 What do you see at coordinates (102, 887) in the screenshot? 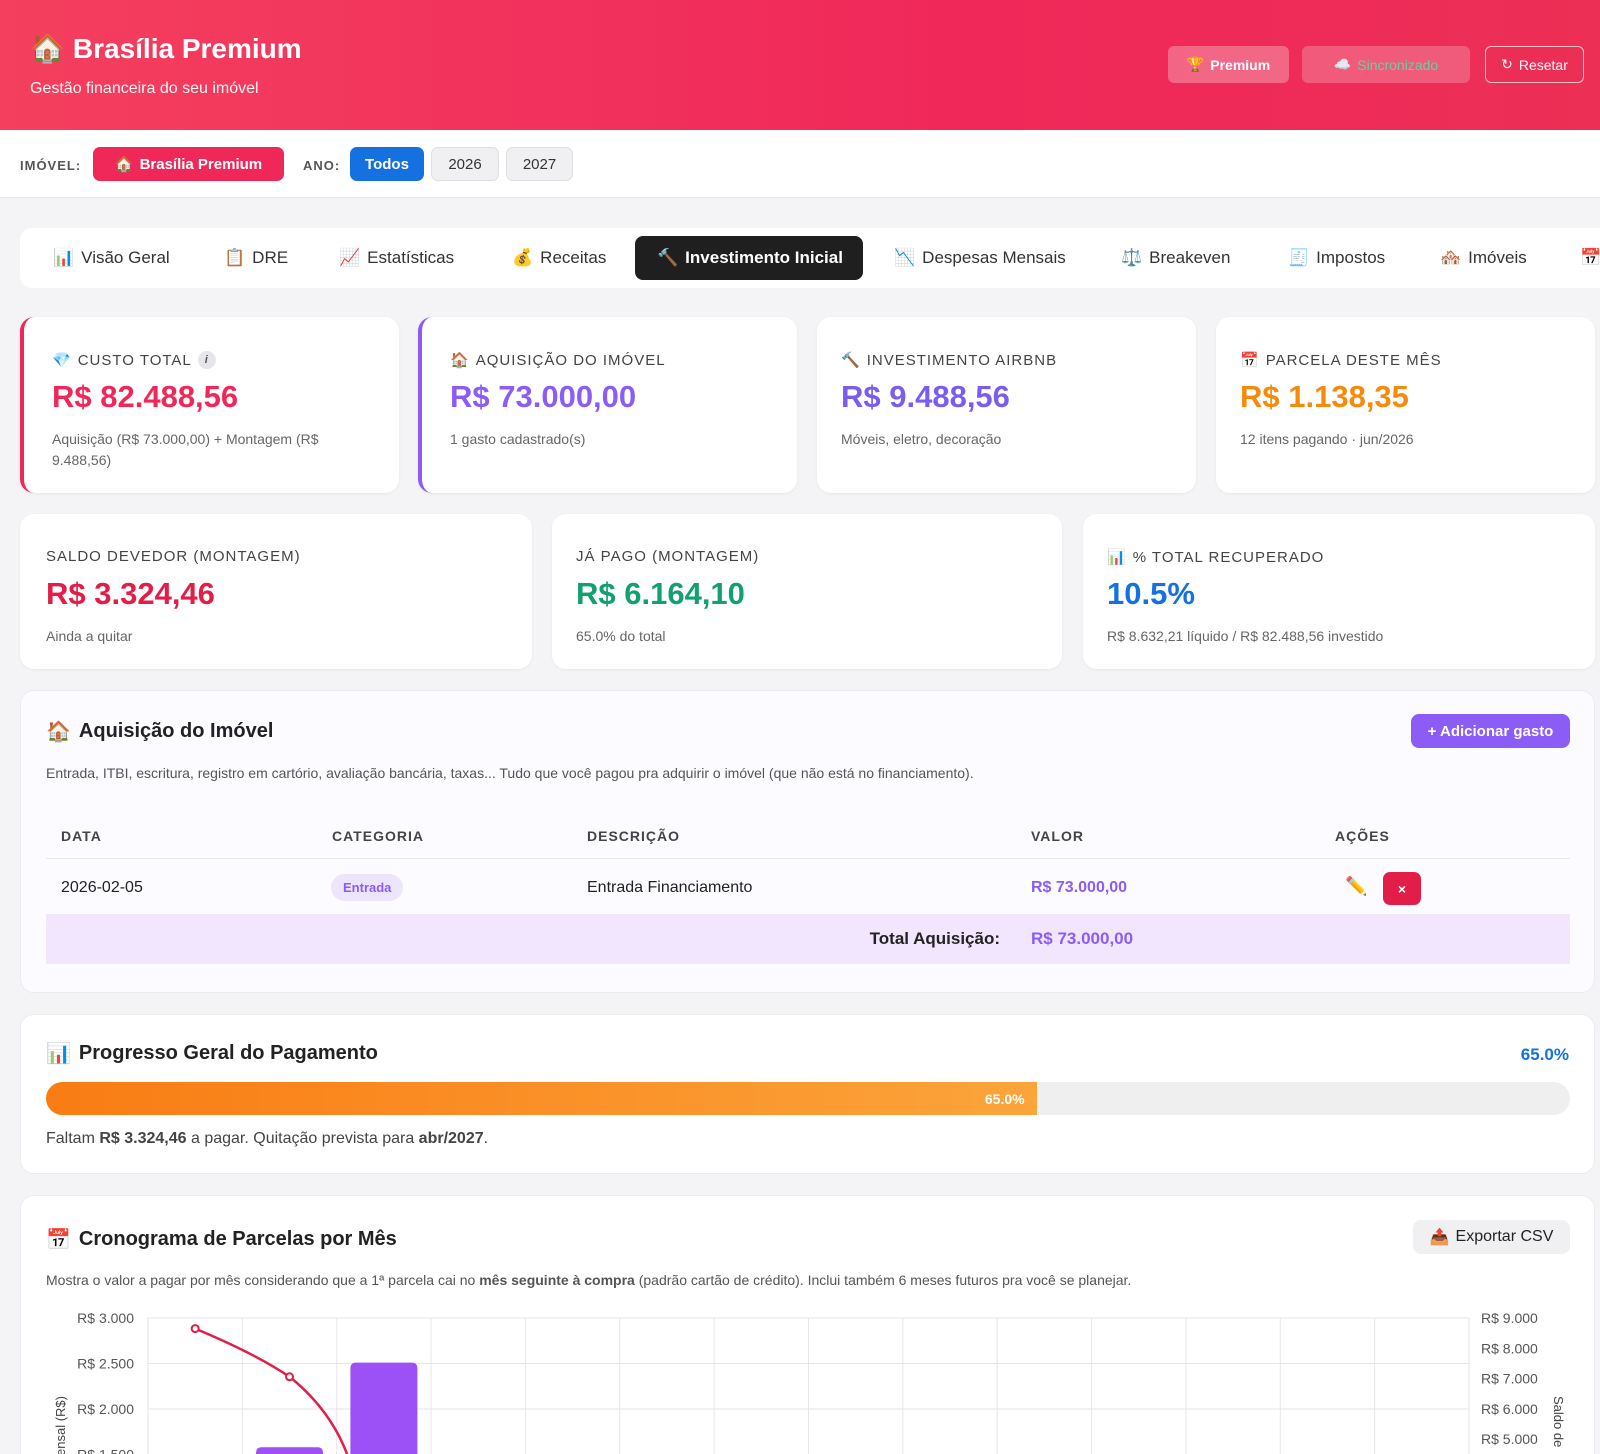
I see `cell-data: 2026-02-05` at bounding box center [102, 887].